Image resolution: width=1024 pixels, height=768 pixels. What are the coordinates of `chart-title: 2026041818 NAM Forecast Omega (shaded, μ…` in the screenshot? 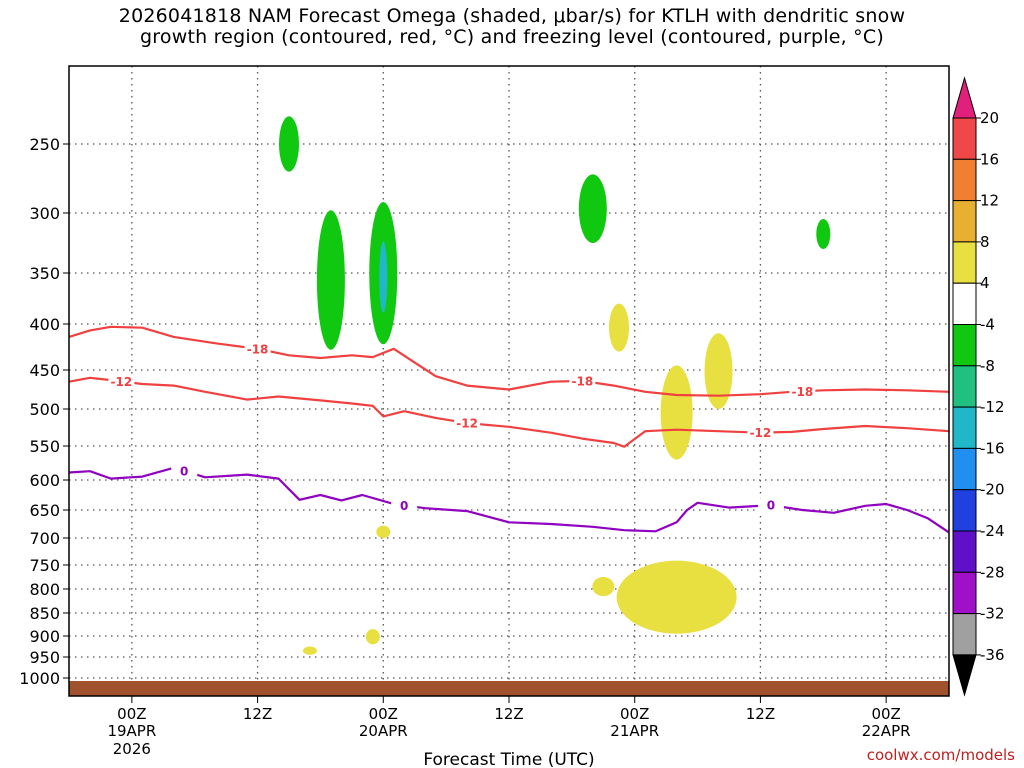 It's located at (512, 27).